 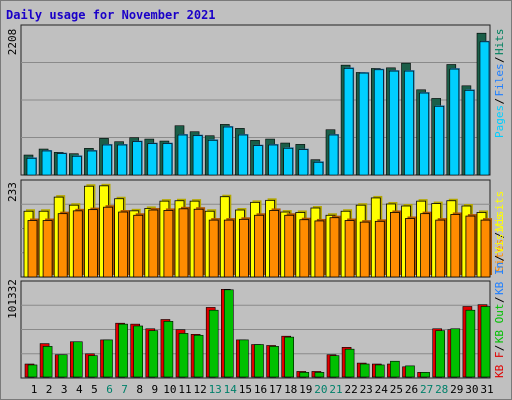 I want to click on legend-entry: Visits, so click(x=499, y=234).